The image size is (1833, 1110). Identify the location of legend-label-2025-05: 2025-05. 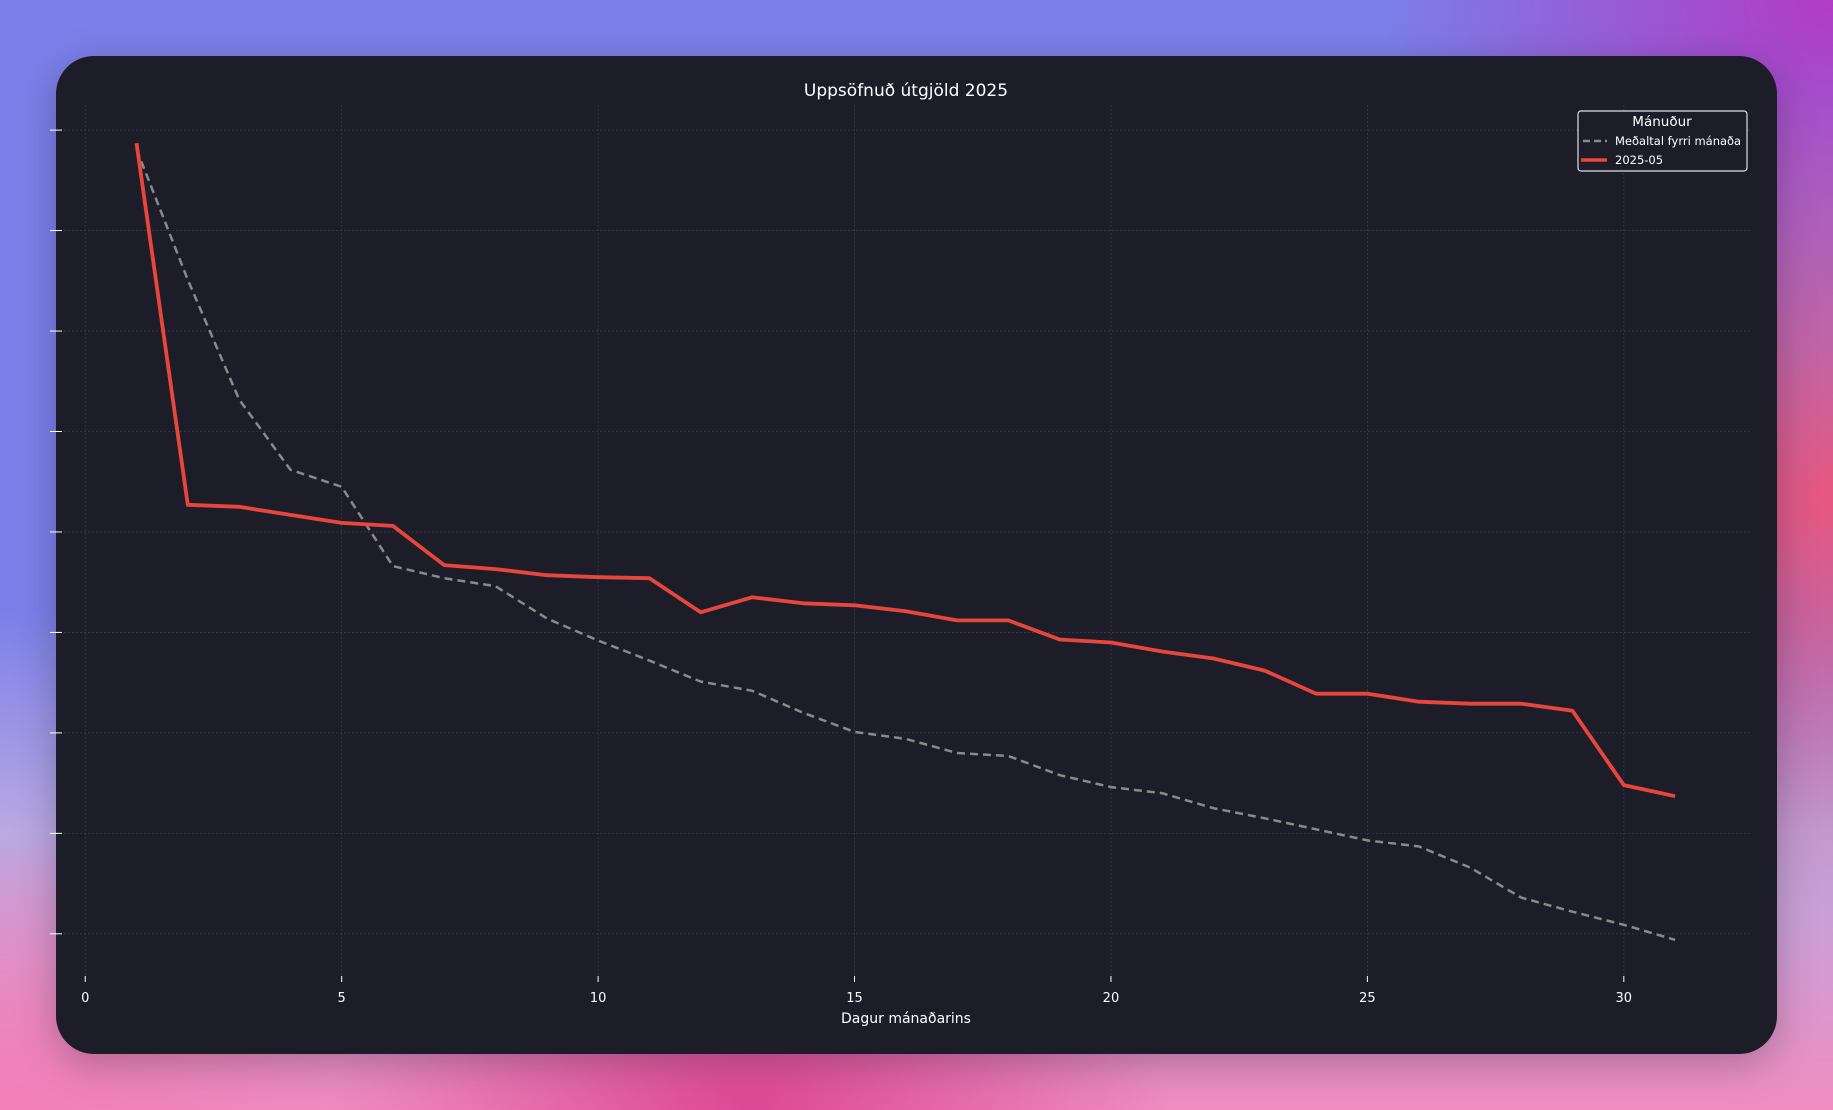
(1639, 160).